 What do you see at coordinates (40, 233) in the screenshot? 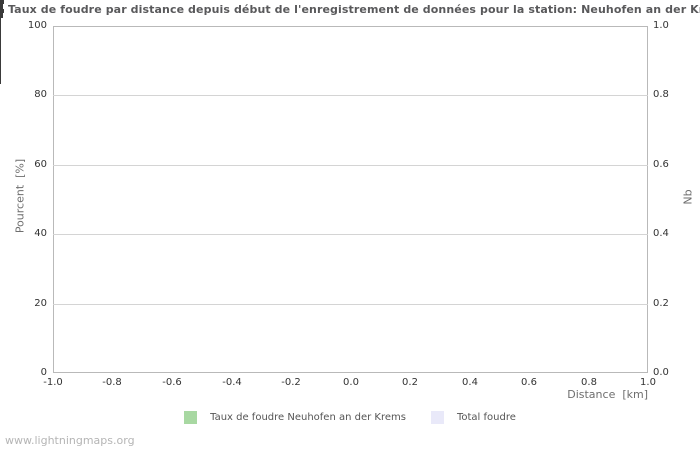
I see `y-left-tick-label: 40` at bounding box center [40, 233].